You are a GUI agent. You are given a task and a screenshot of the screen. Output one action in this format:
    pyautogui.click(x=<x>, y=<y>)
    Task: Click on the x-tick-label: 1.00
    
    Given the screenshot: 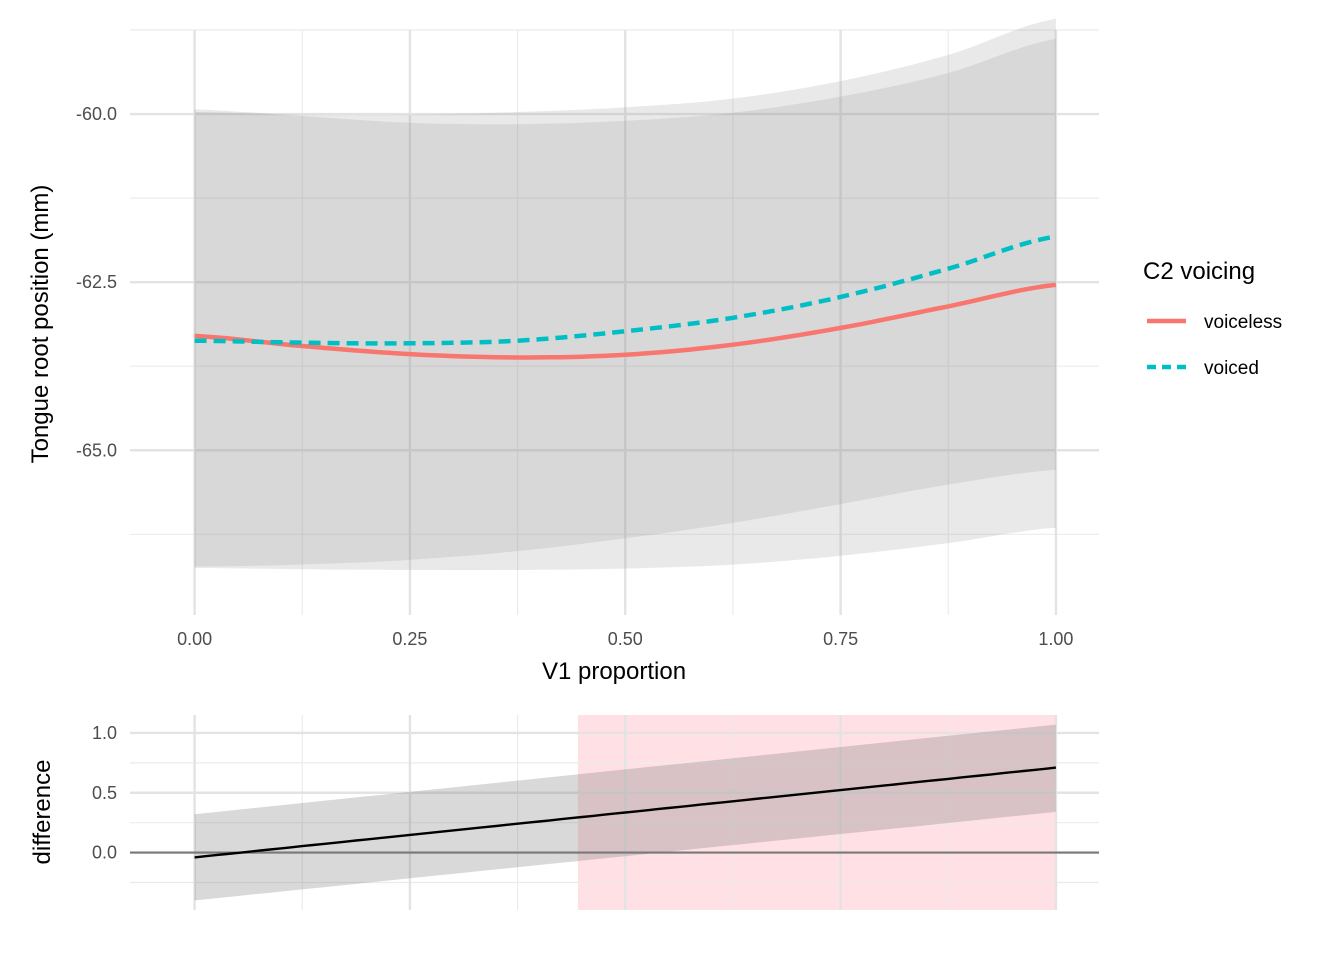 What is the action you would take?
    pyautogui.click(x=1055, y=639)
    